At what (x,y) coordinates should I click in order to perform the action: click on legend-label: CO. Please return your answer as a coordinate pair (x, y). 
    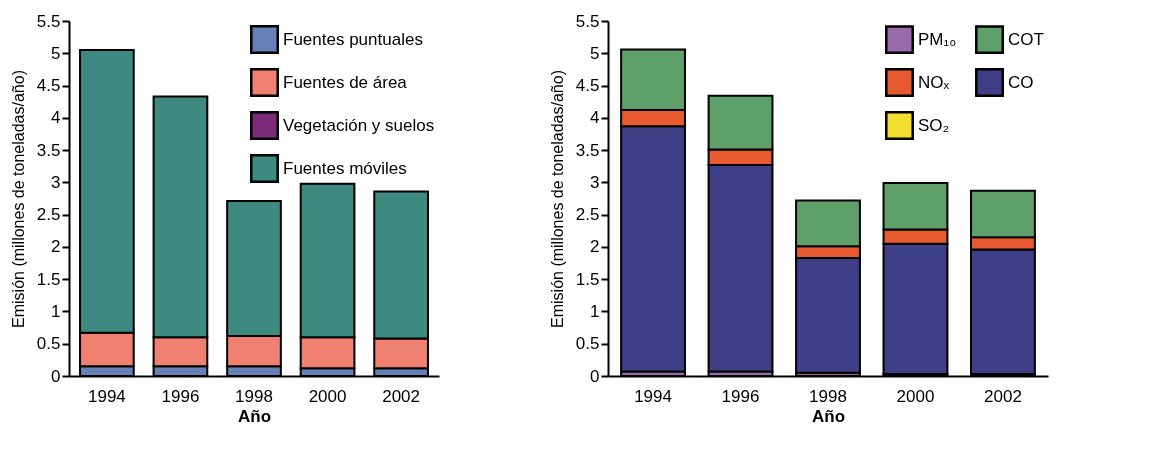
    Looking at the image, I should click on (1021, 82).